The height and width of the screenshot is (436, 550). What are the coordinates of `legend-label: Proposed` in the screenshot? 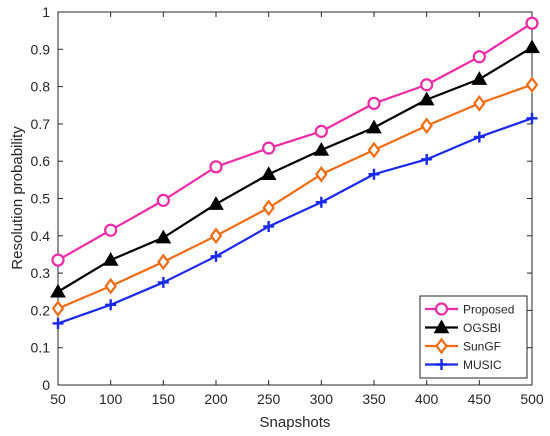 It's located at (488, 310).